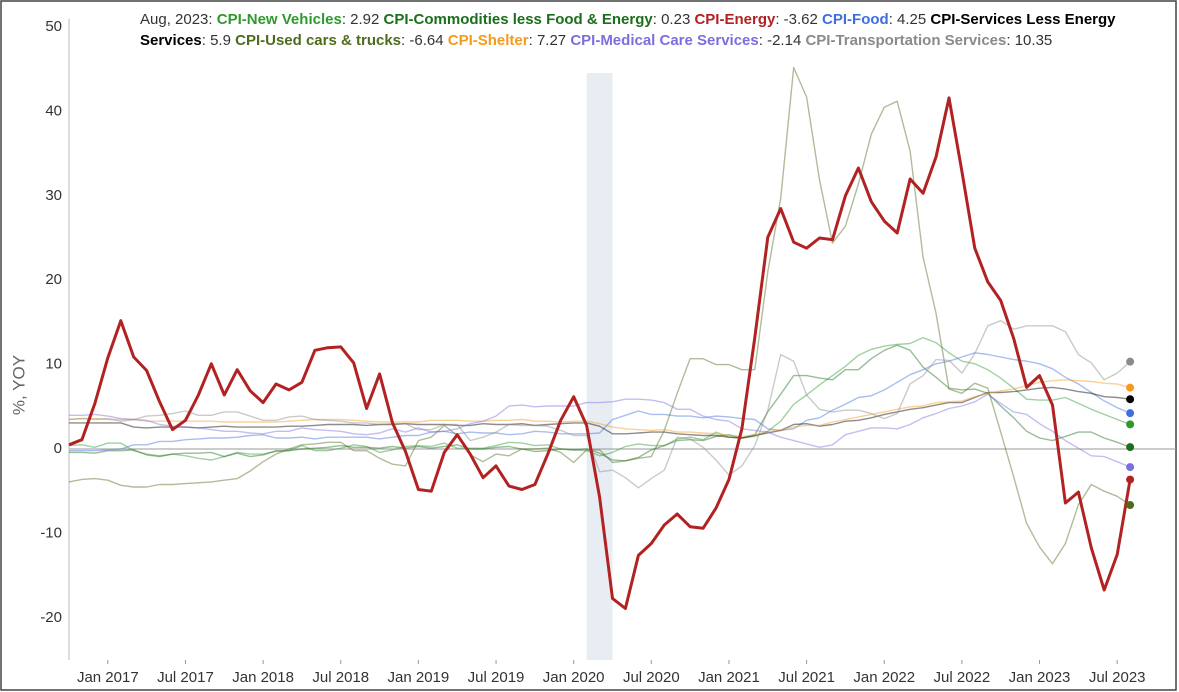 The width and height of the screenshot is (1179, 692). Describe the element at coordinates (53, 364) in the screenshot. I see `y-tick-label: 10` at that location.